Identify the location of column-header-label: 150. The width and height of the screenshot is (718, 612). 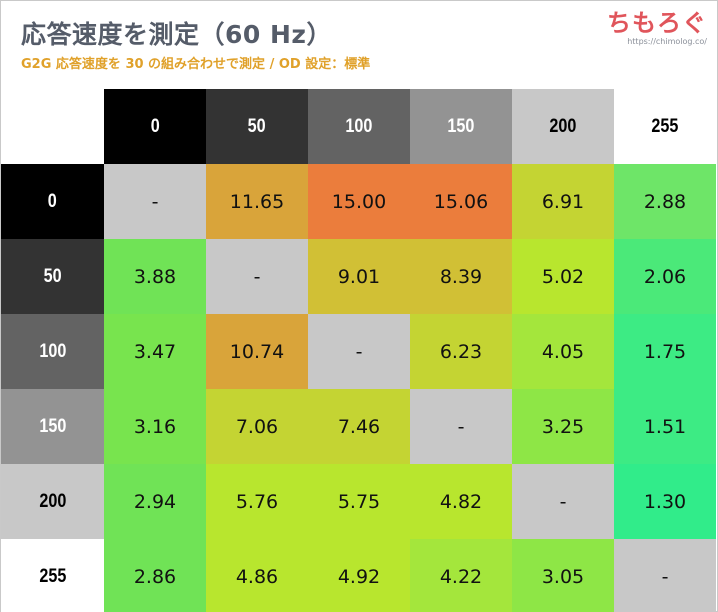
(461, 126).